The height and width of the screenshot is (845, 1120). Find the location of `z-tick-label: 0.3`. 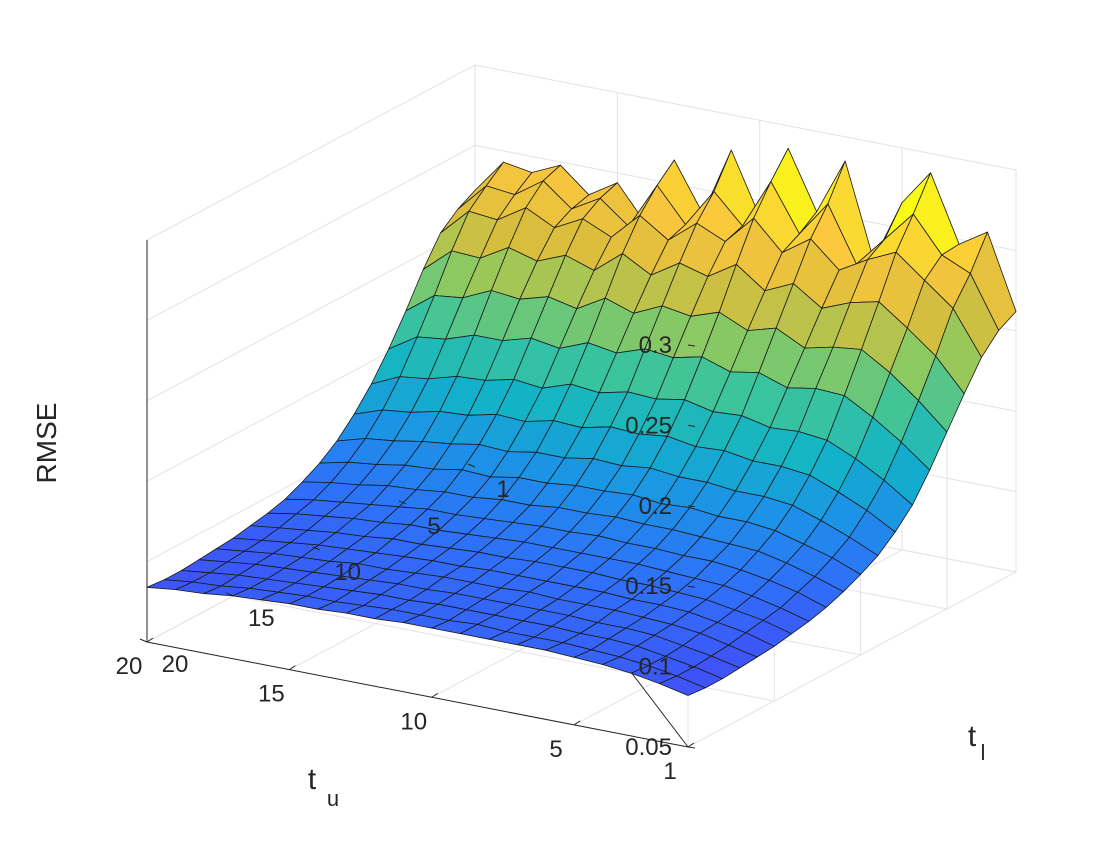

z-tick-label: 0.3 is located at coordinates (655, 345).